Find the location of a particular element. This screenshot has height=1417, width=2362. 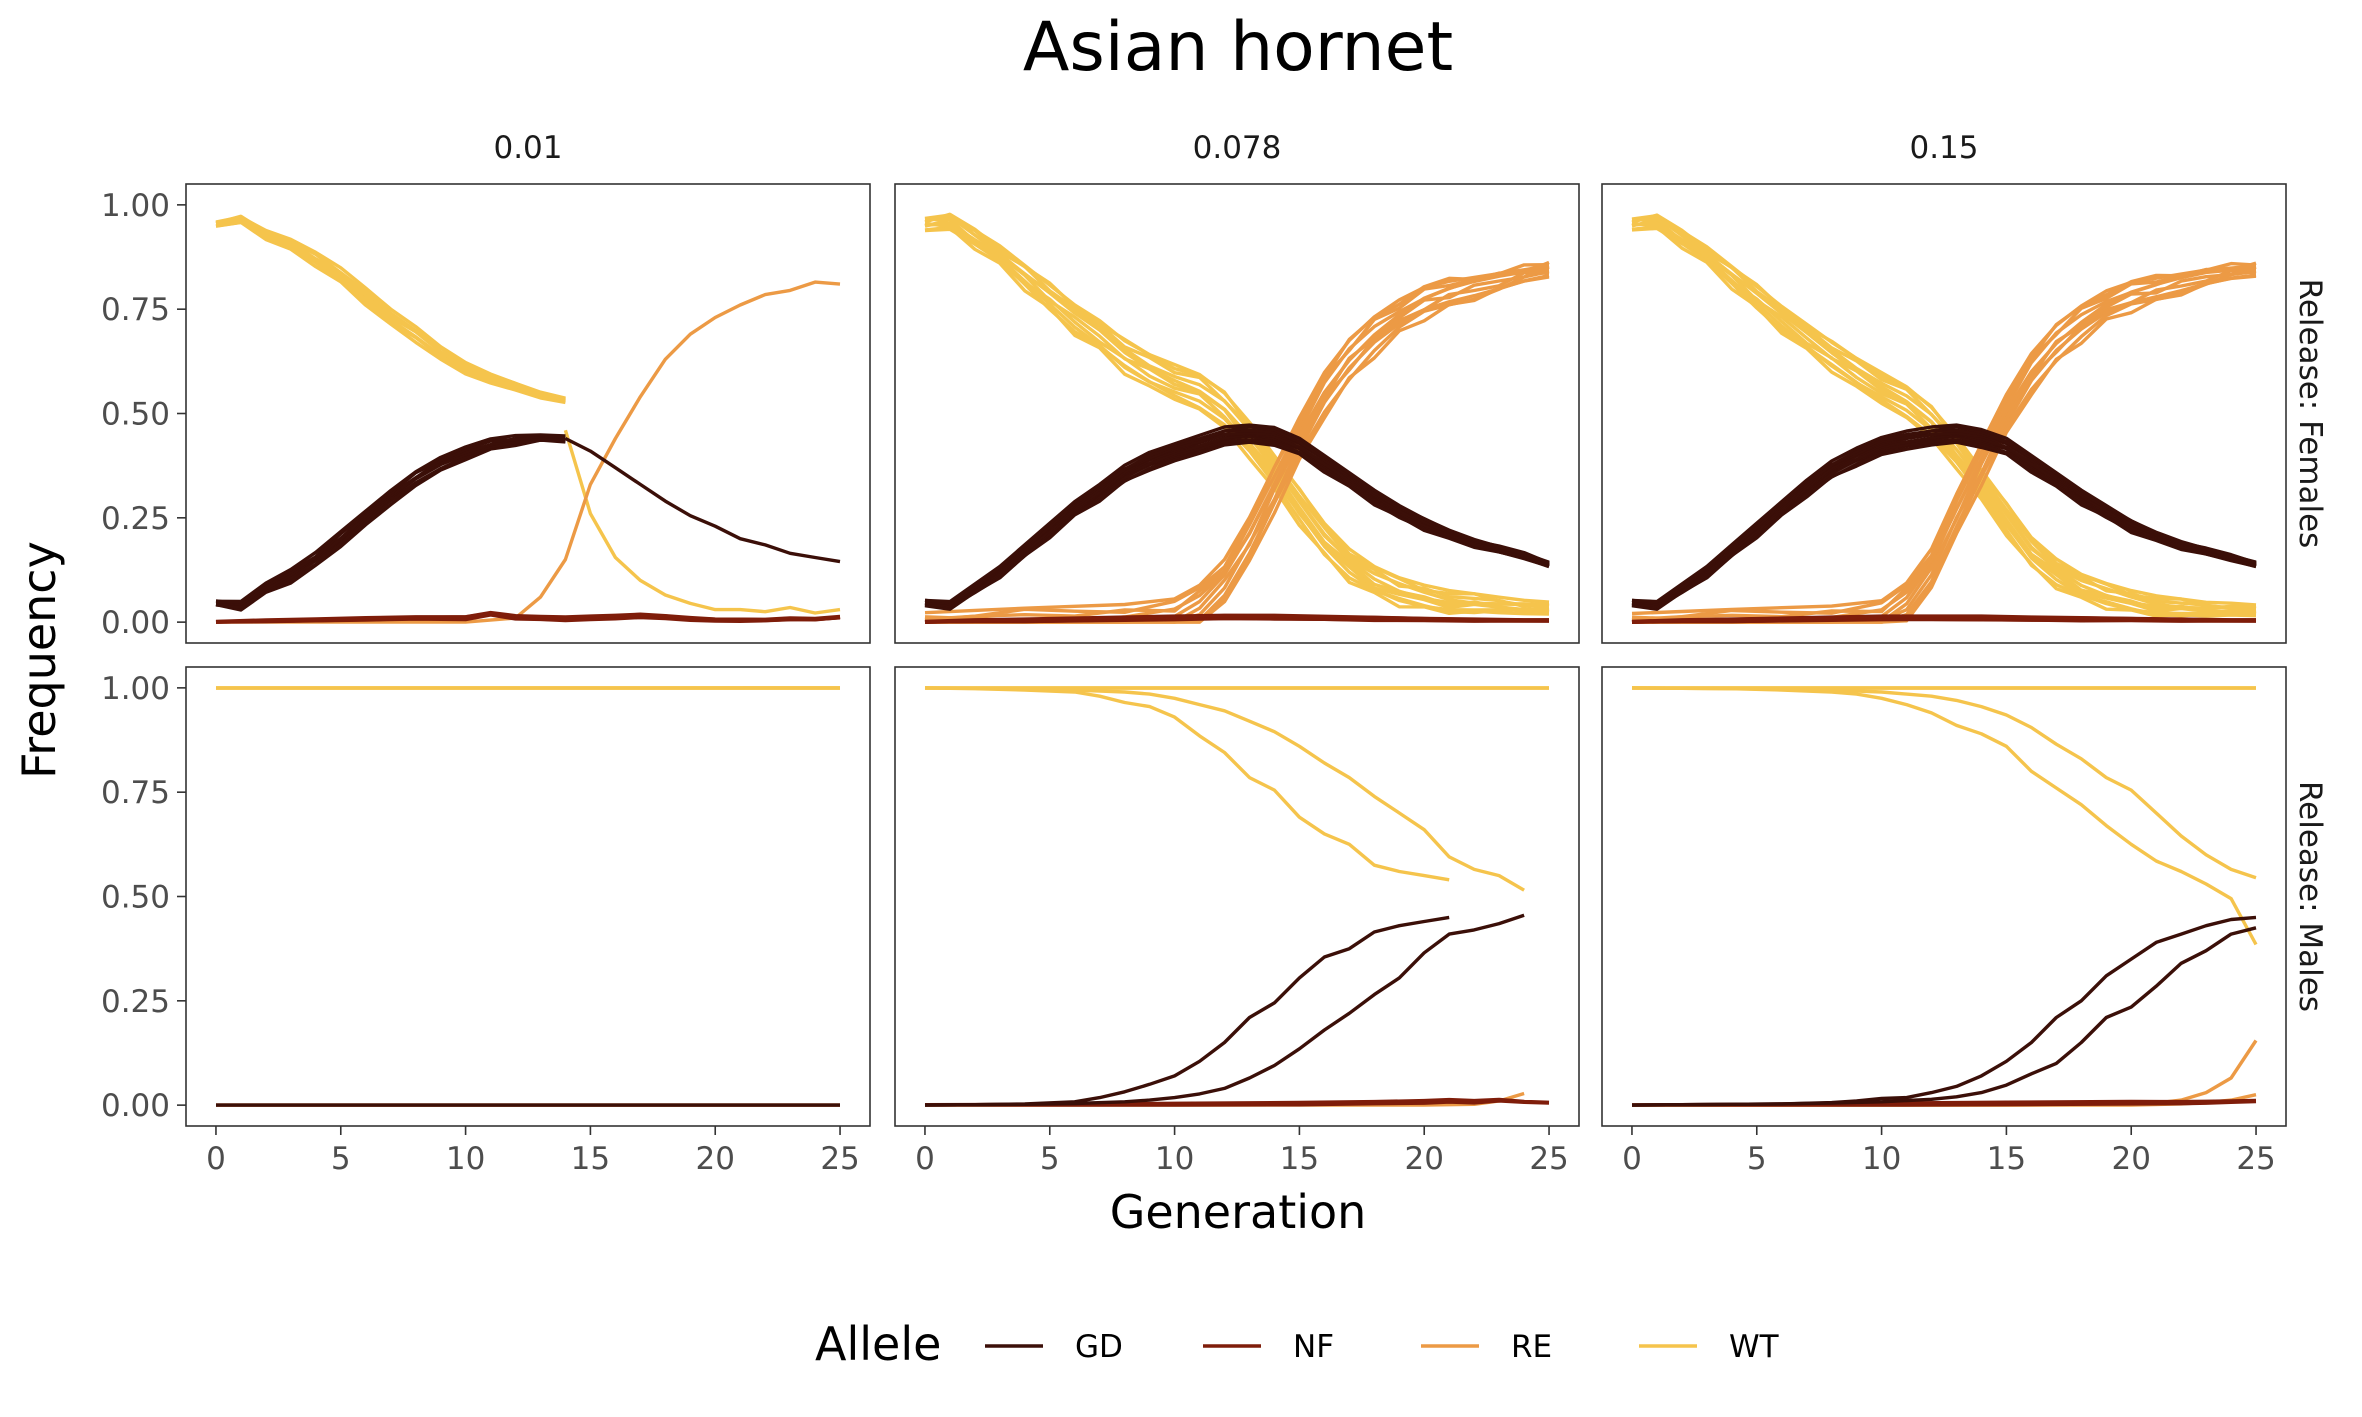

y-axis-title: Frequency is located at coordinates (39, 660).